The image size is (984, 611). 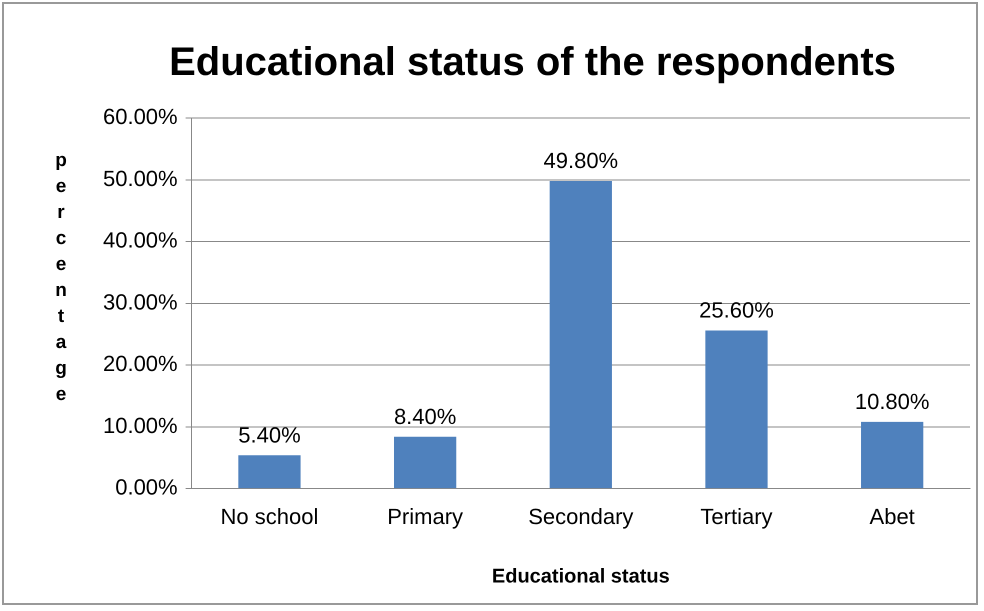 What do you see at coordinates (736, 516) in the screenshot?
I see `x-tick-label: Tertiary` at bounding box center [736, 516].